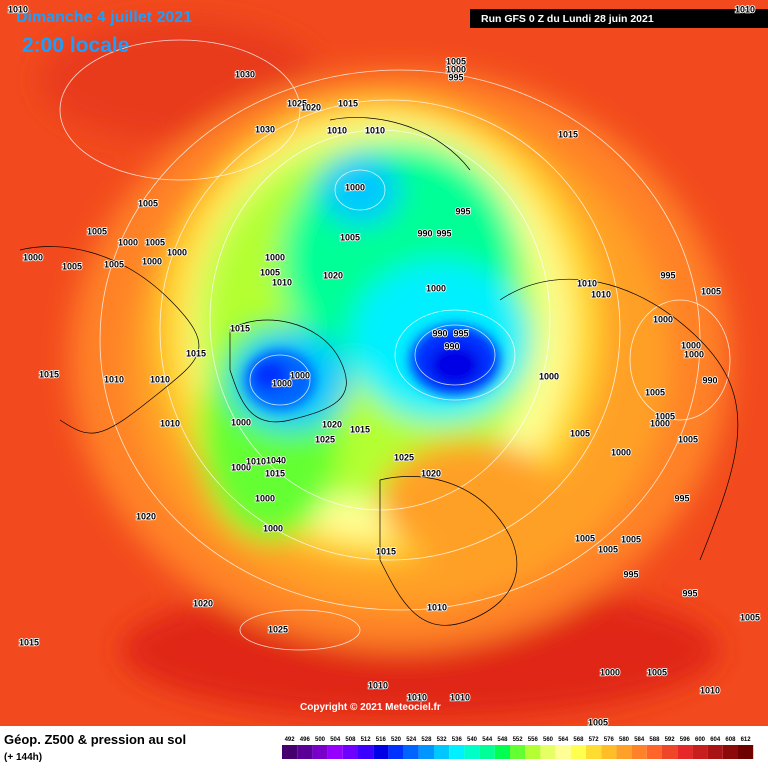  I want to click on isobar-label: 1030, so click(265, 129).